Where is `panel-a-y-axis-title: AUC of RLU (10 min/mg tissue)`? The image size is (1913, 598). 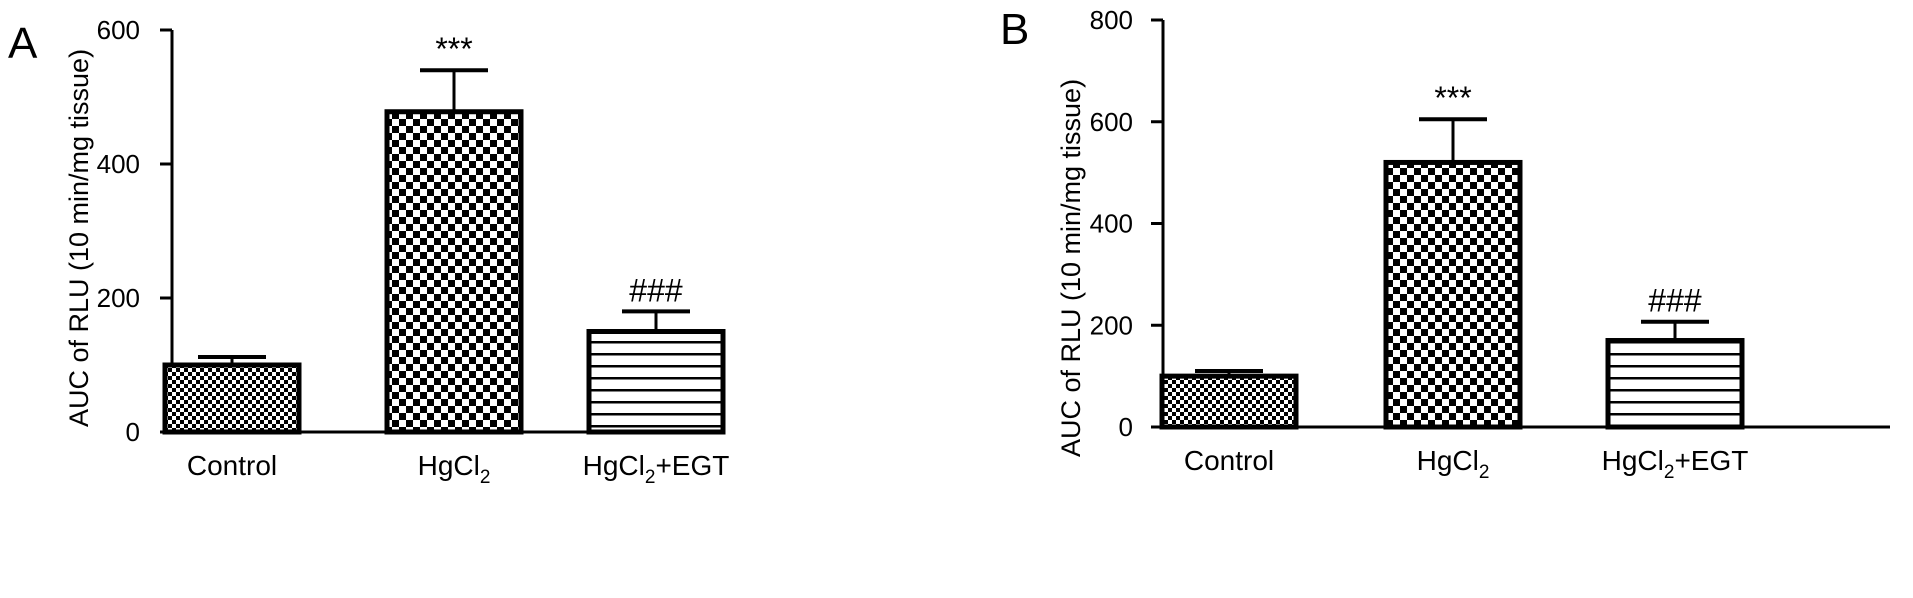 panel-a-y-axis-title: AUC of RLU (10 min/mg tissue) is located at coordinates (79, 238).